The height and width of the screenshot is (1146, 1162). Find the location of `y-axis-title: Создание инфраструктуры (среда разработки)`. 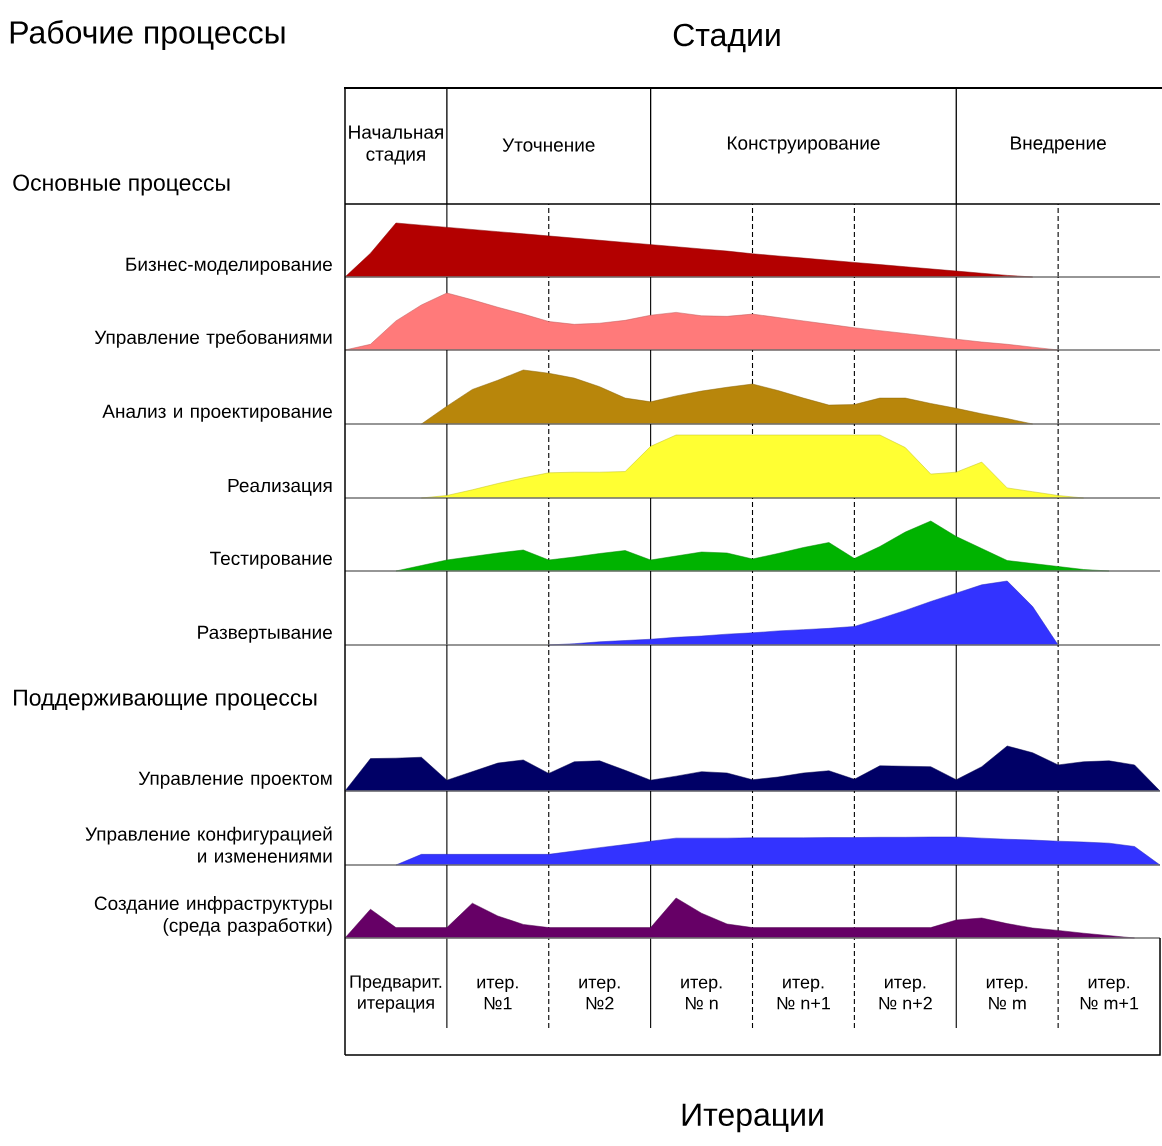

y-axis-title: Создание инфраструктуры (среда разработки) is located at coordinates (213, 916).